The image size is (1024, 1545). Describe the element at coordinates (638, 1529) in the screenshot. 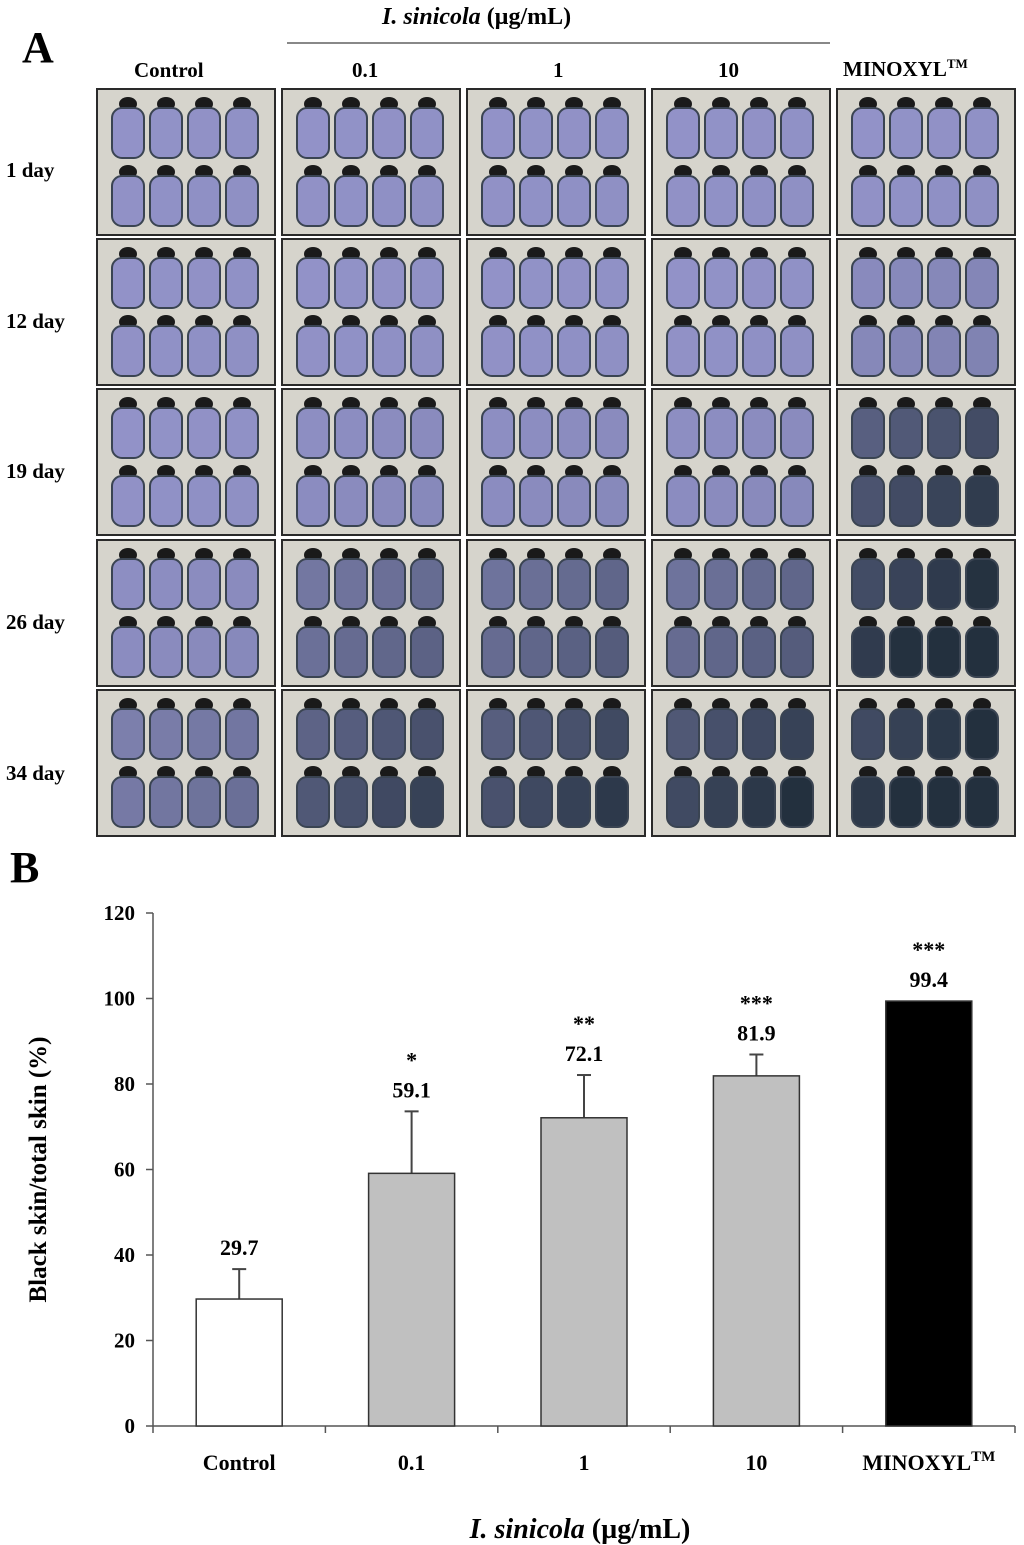

I see `x-axis-label-unit: (µg/mL)` at that location.